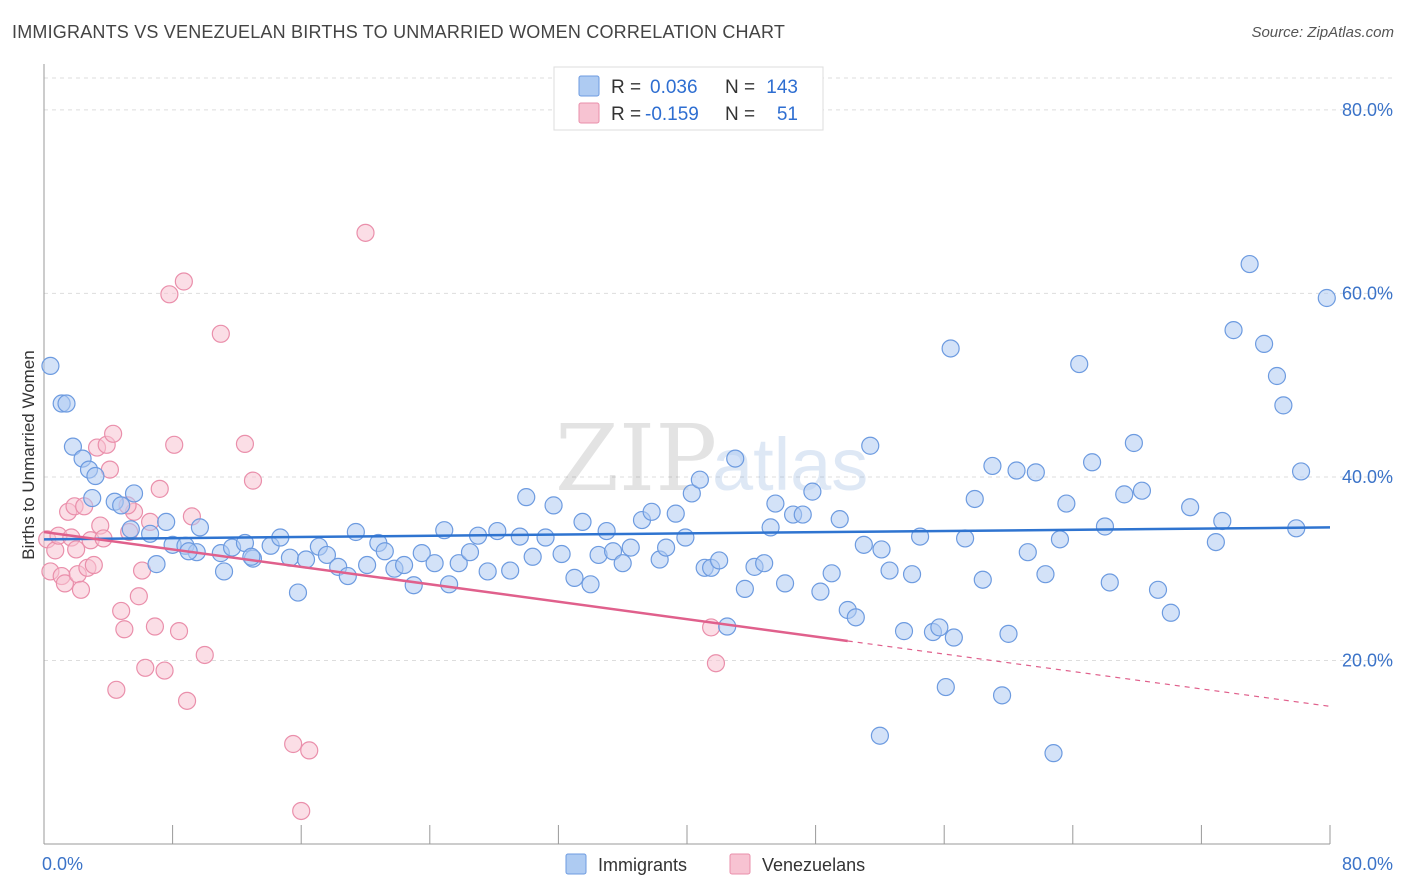 Image resolution: width=1406 pixels, height=892 pixels. I want to click on correlation-legend: R = 0.036 N = 143 R = -0.159 N = 51, so click(688, 98).